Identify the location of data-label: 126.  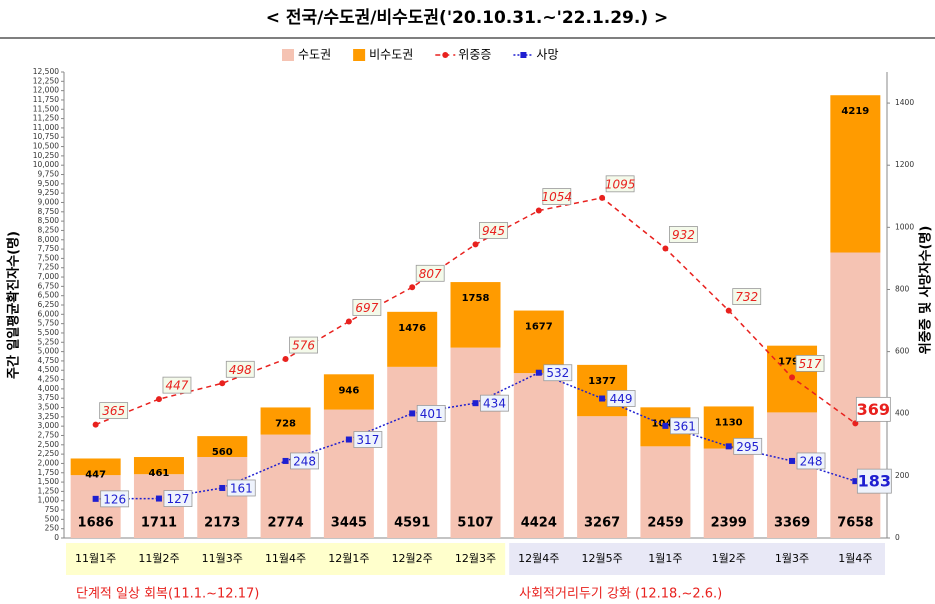
(114, 499).